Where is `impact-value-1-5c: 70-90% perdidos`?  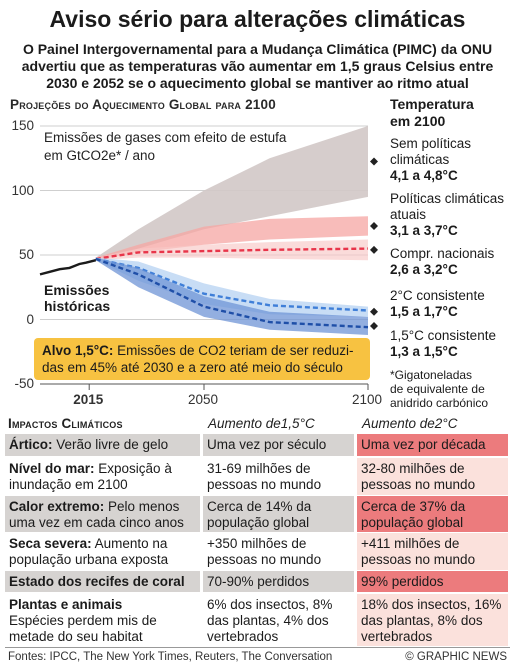
impact-value-1-5c: 70-90% perdidos is located at coordinates (278, 581).